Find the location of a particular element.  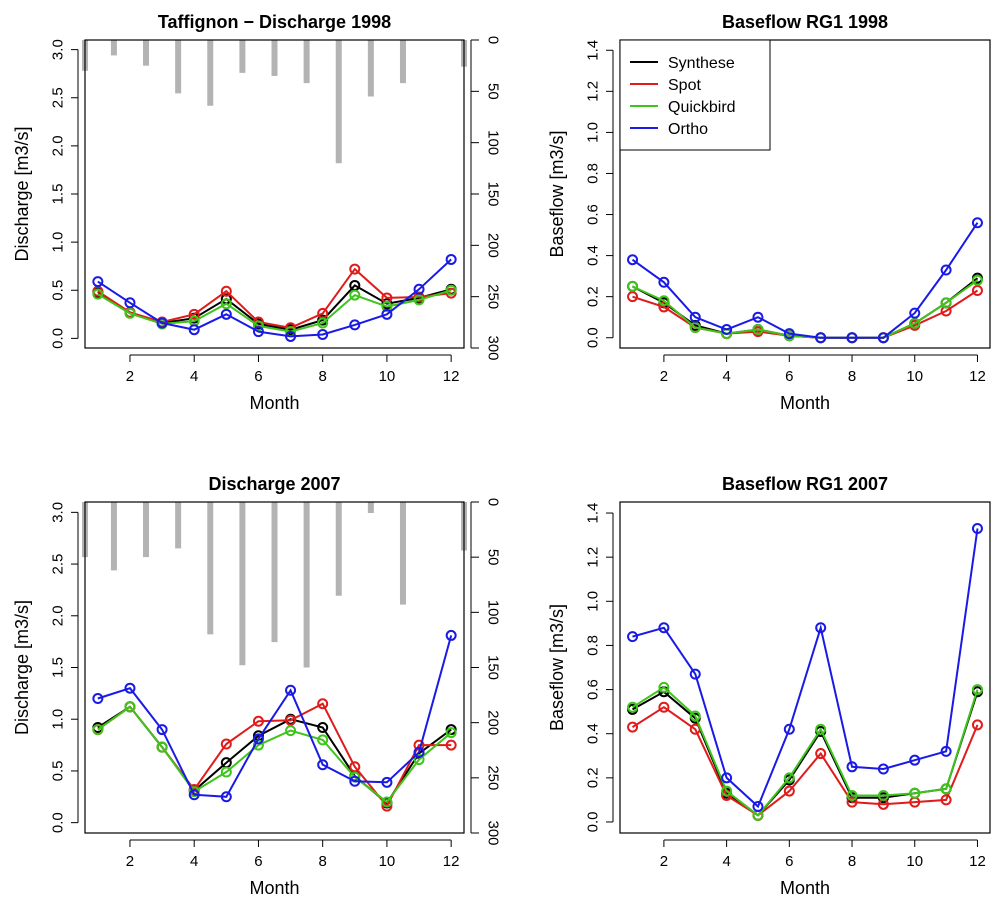

chart-title: Taffignon − Discharge 1998 is located at coordinates (274, 22).